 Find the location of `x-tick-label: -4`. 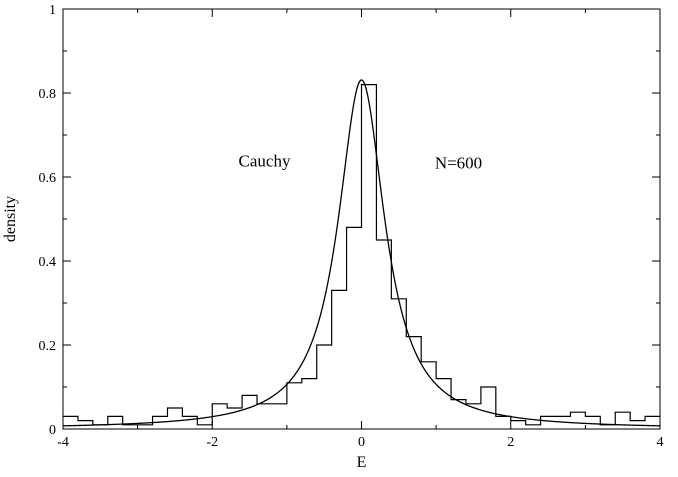

x-tick-label: -4 is located at coordinates (63, 442).